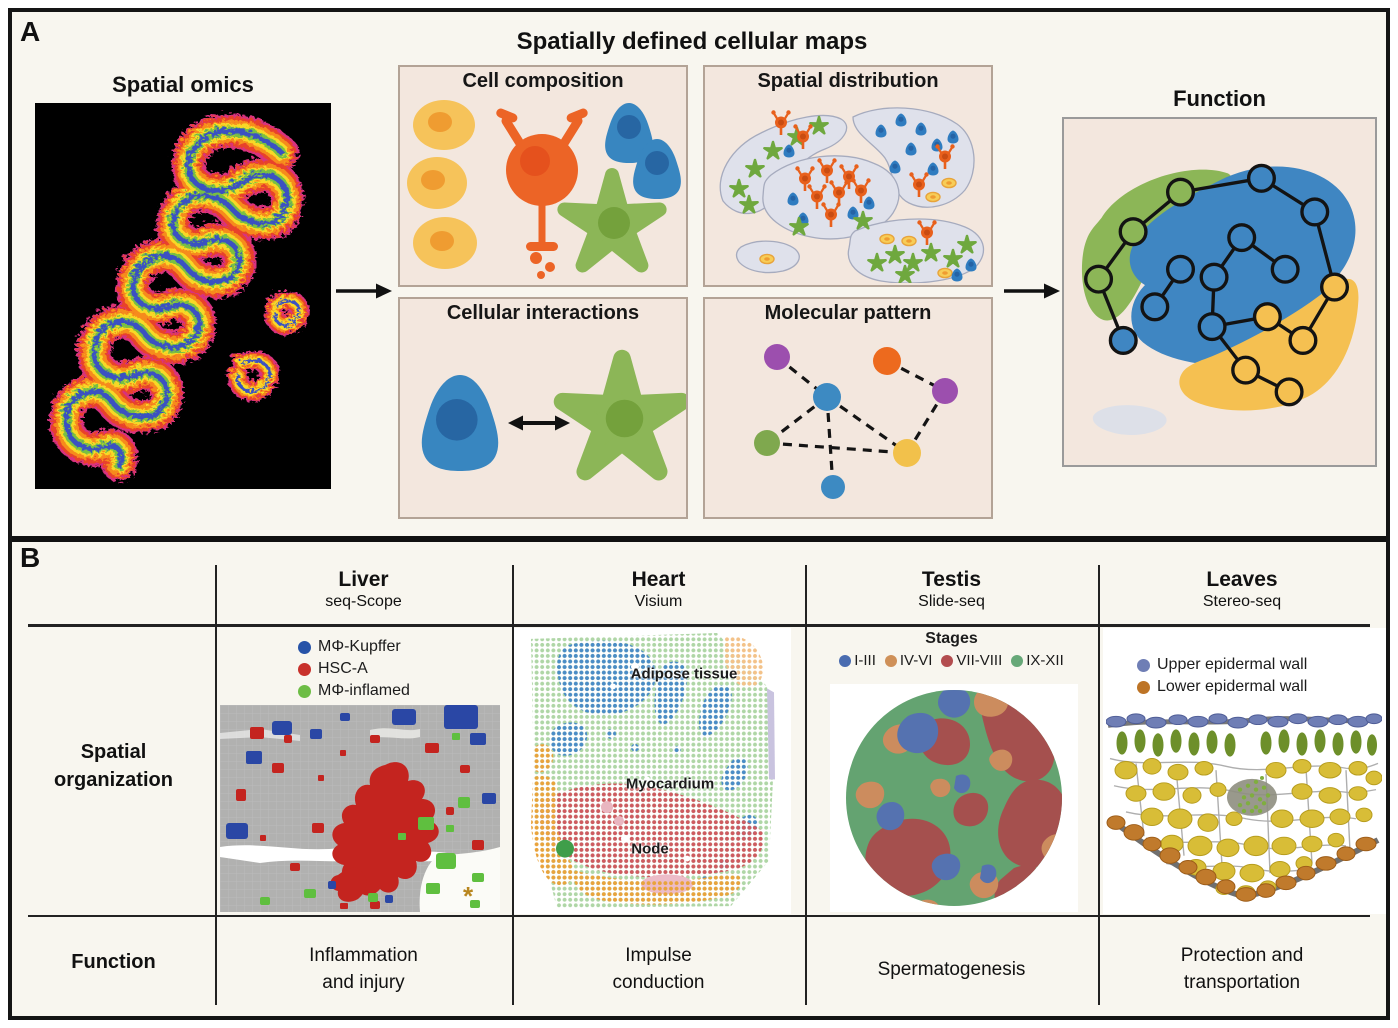 The image size is (1398, 1028). Describe the element at coordinates (650, 849) in the screenshot. I see `heart-label-node: Node` at that location.